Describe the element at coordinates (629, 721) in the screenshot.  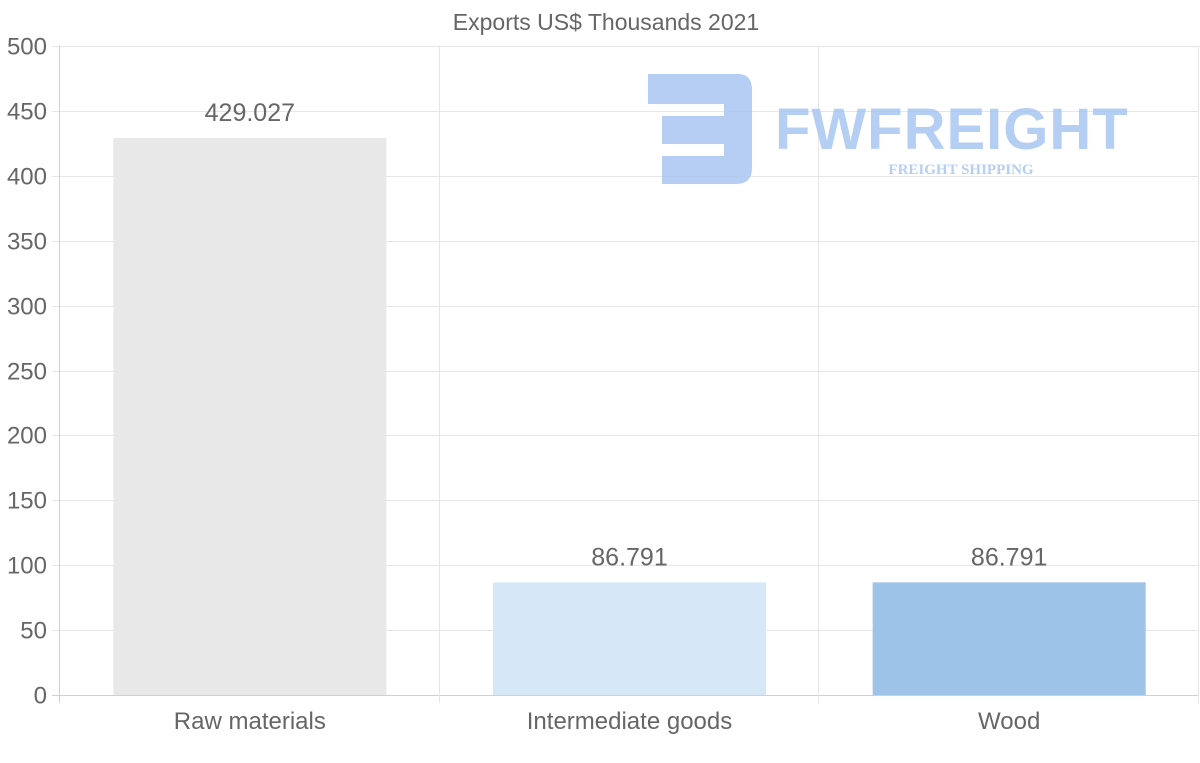
I see `x-tick-label: Intermediate goods` at that location.